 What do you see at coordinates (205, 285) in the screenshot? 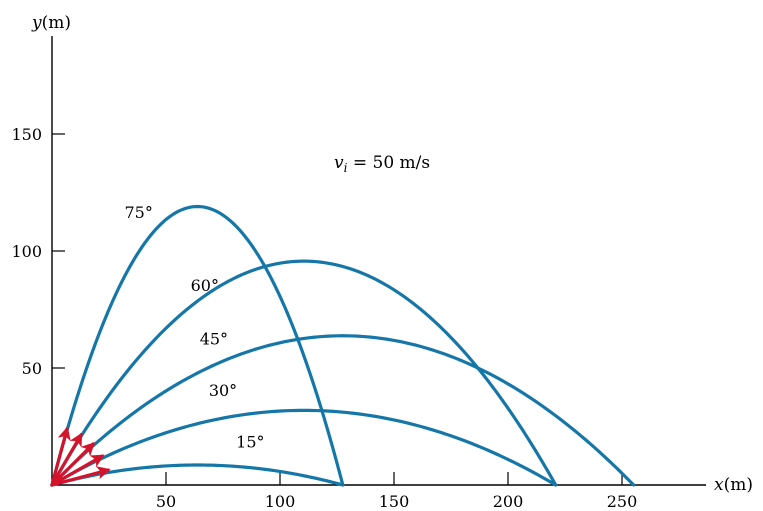
I see `angle-label-60deg: 60°` at bounding box center [205, 285].